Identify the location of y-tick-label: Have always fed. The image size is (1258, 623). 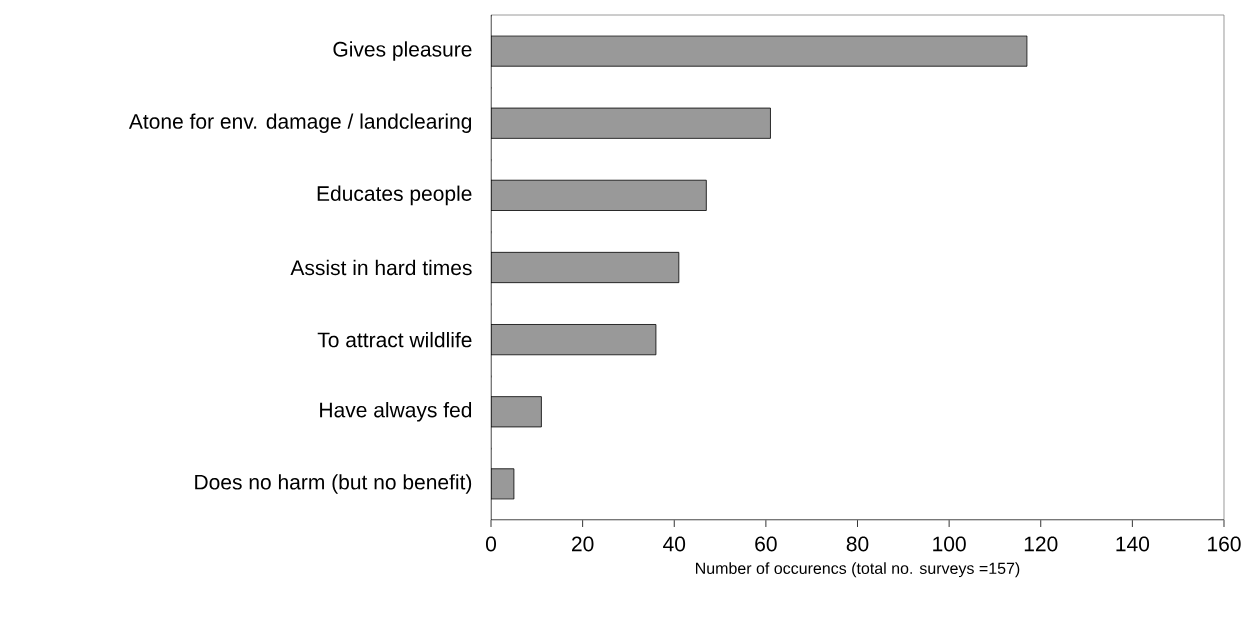
(396, 412).